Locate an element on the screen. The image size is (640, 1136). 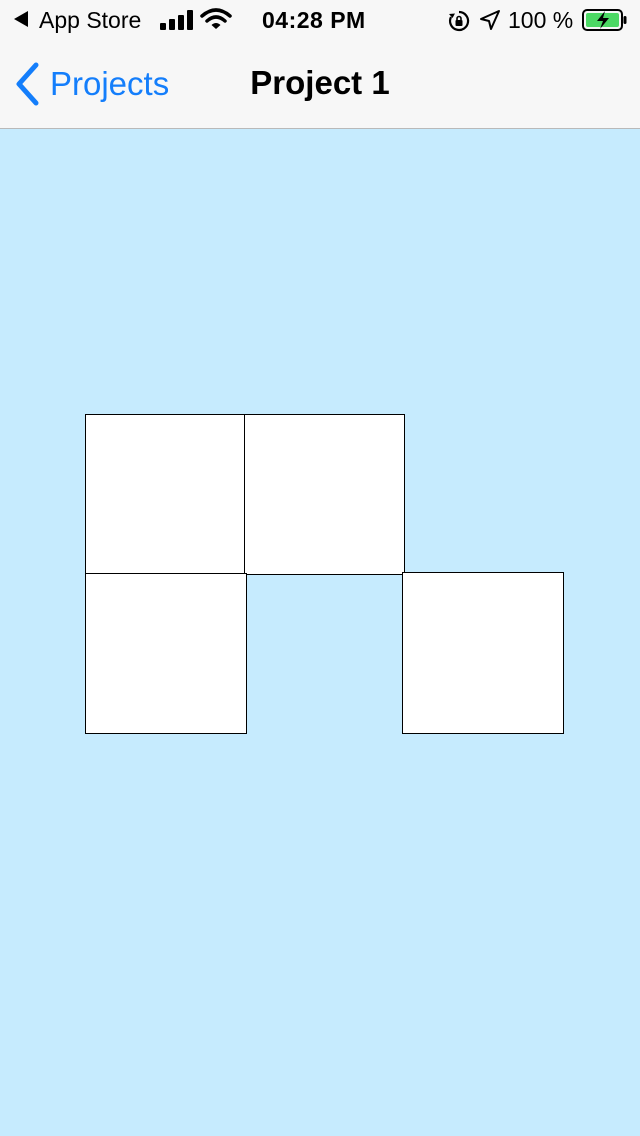
status-time: 04:28 PM is located at coordinates (314, 20).